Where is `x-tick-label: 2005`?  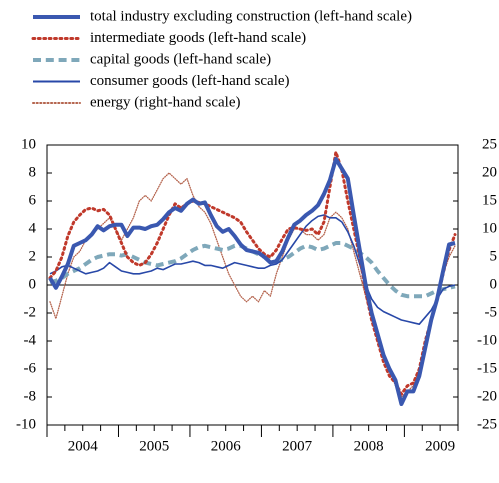 x-tick-label: 2005 is located at coordinates (154, 446).